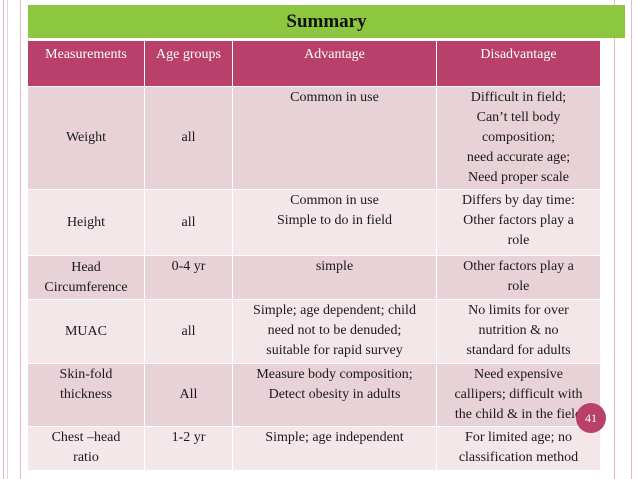  I want to click on measurement-line: Skin-fold, so click(86, 374).